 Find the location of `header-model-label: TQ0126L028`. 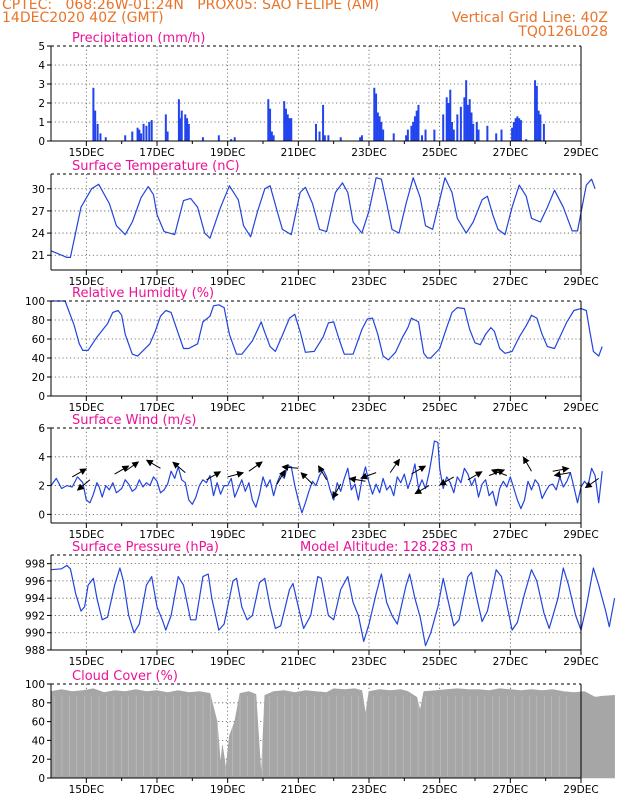

header-model-label: TQ0126L028 is located at coordinates (563, 32).